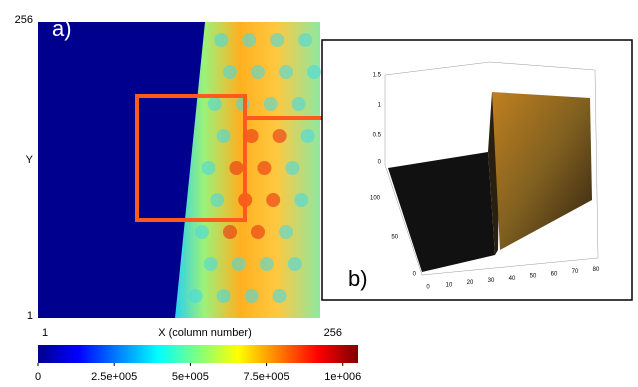 This screenshot has height=387, width=638. I want to click on z-tick-label: 0, so click(380, 163).